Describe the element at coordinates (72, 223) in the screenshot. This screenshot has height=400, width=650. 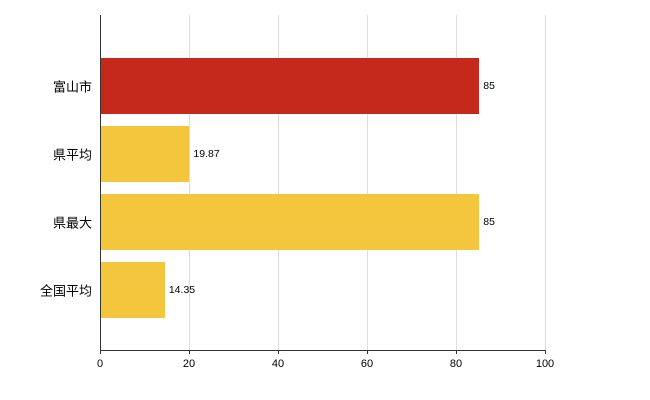
I see `category-label: 県最大` at that location.